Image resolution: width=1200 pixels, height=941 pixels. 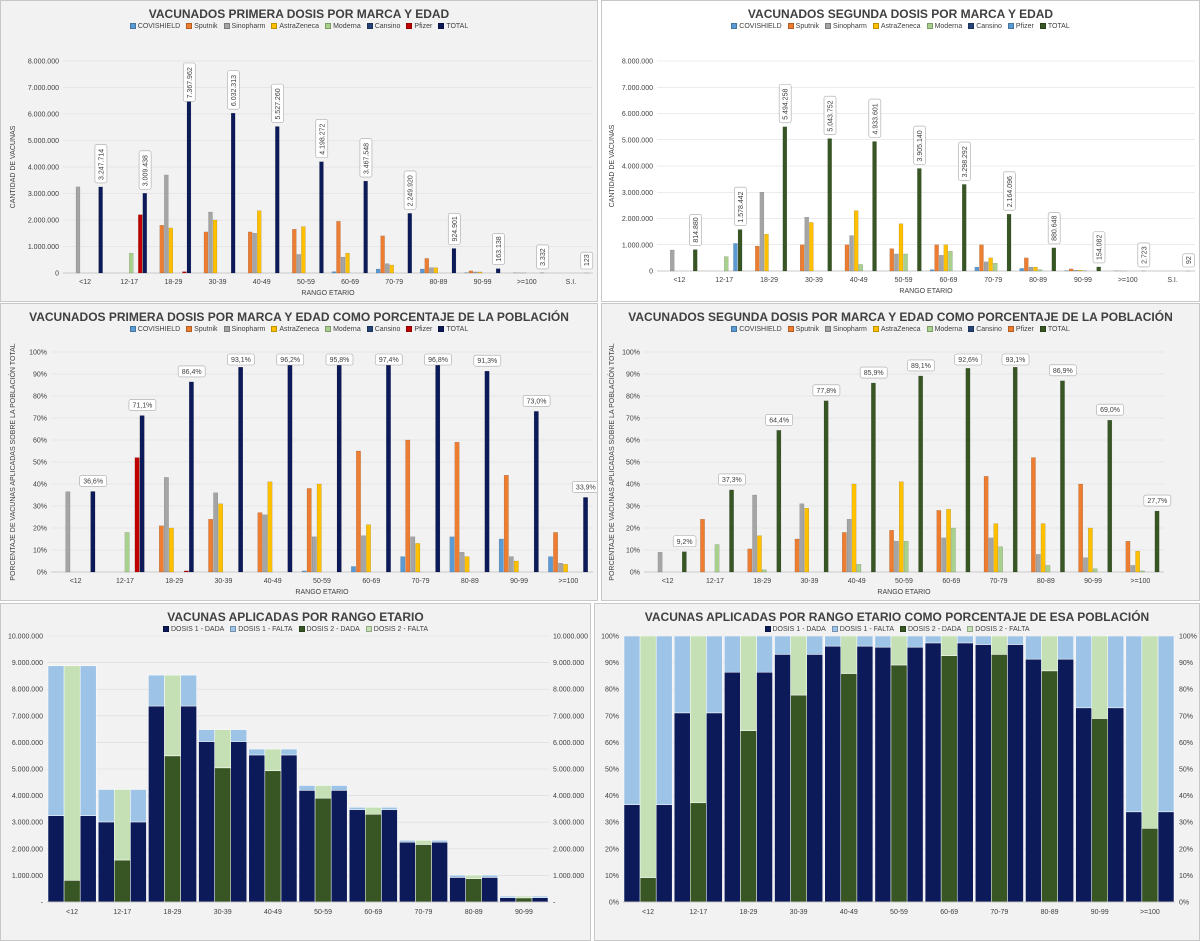 What do you see at coordinates (343, 26) in the screenshot?
I see `legend-item: Moderna` at bounding box center [343, 26].